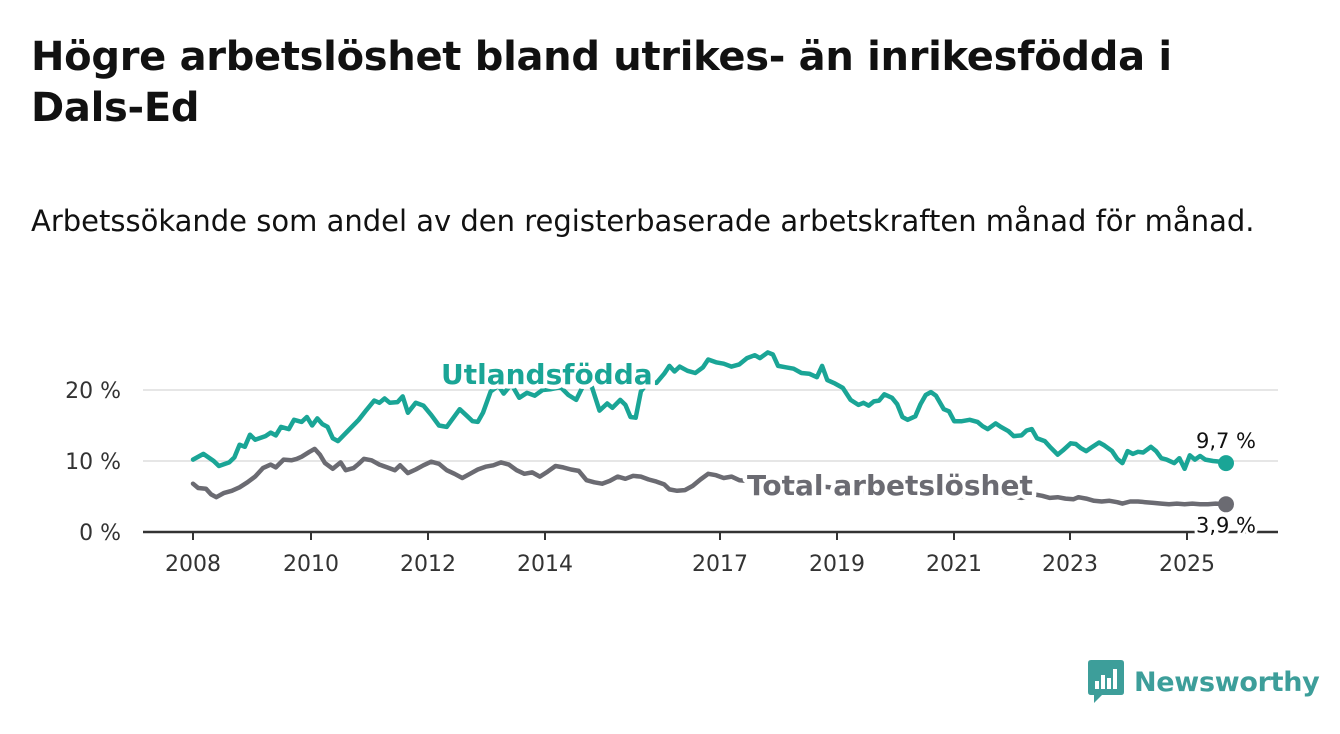  I want to click on series-label-total: Total arbetslöshet, so click(890, 485).